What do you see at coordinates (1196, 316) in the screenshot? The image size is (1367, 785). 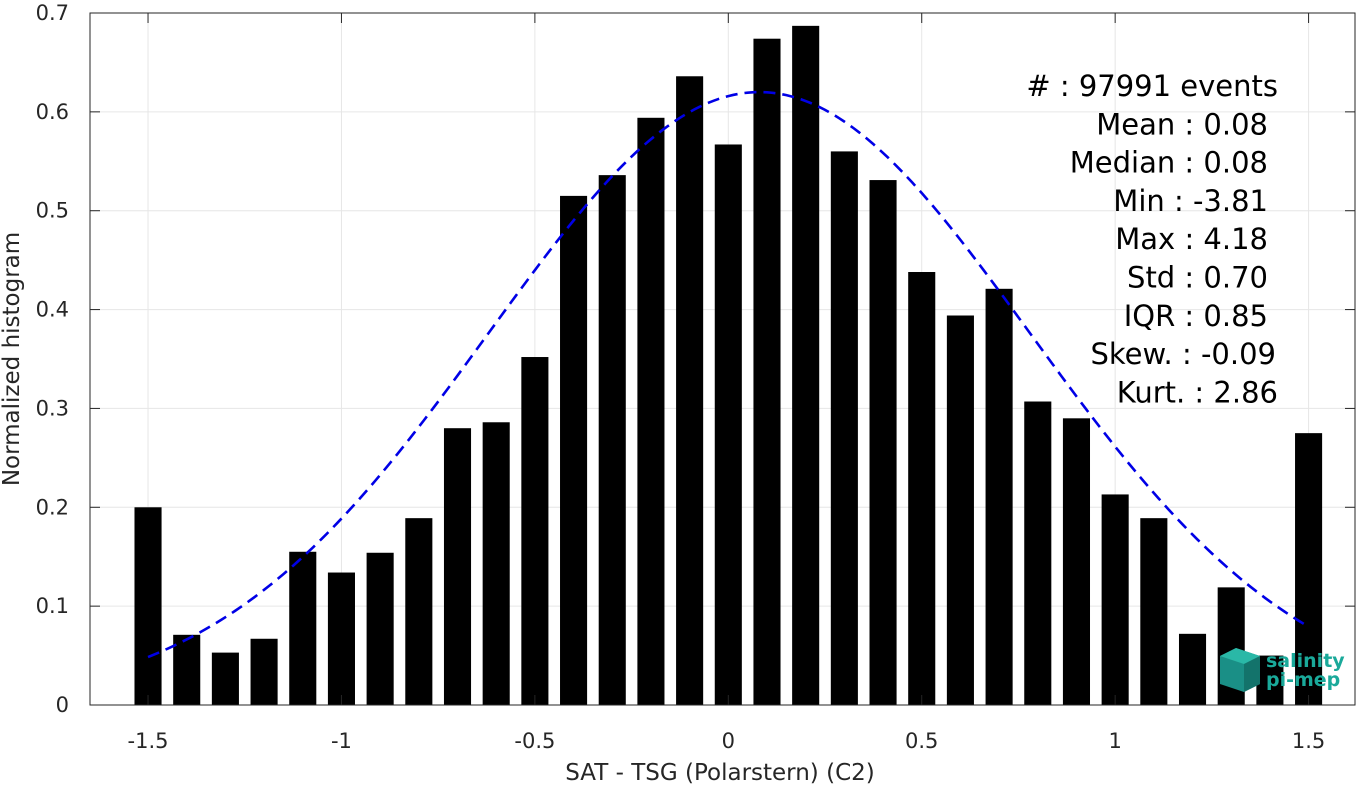 I see `stat-line: IQR : 0.85` at bounding box center [1196, 316].